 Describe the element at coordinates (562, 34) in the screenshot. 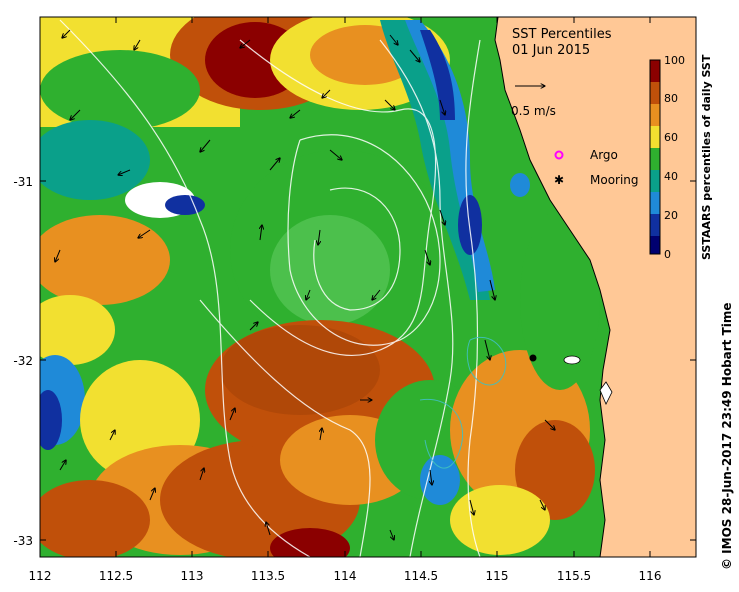

I see `map-title: SST Percentiles` at that location.